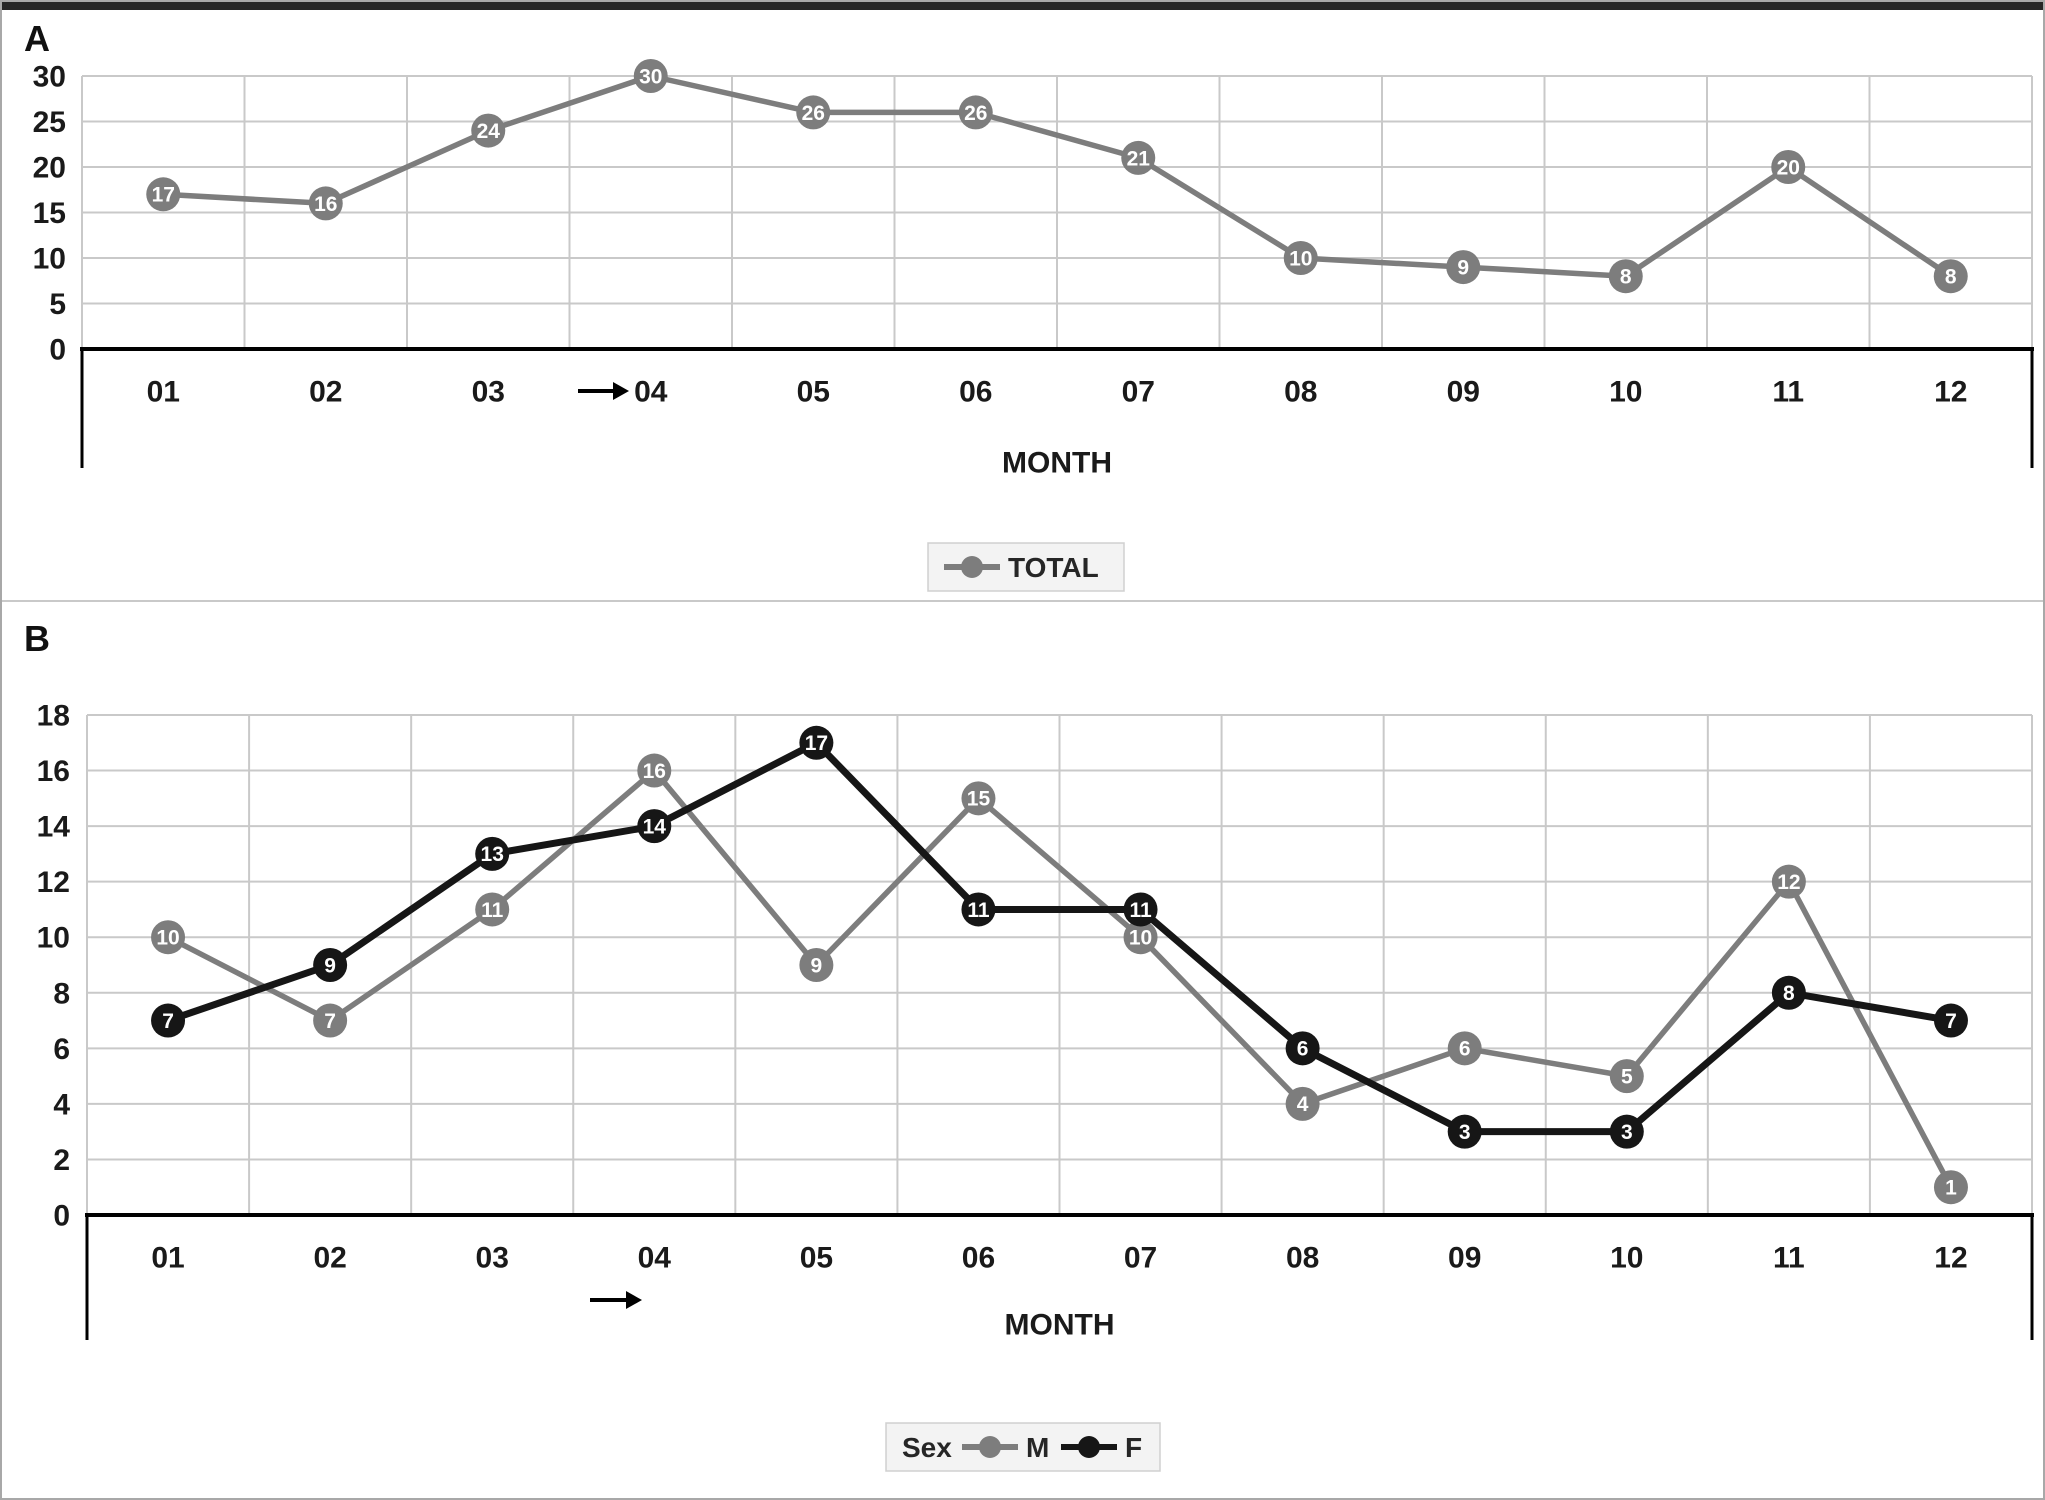 Image resolution: width=2045 pixels, height=1500 pixels. I want to click on data-point-label-M: 5, so click(1627, 1076).